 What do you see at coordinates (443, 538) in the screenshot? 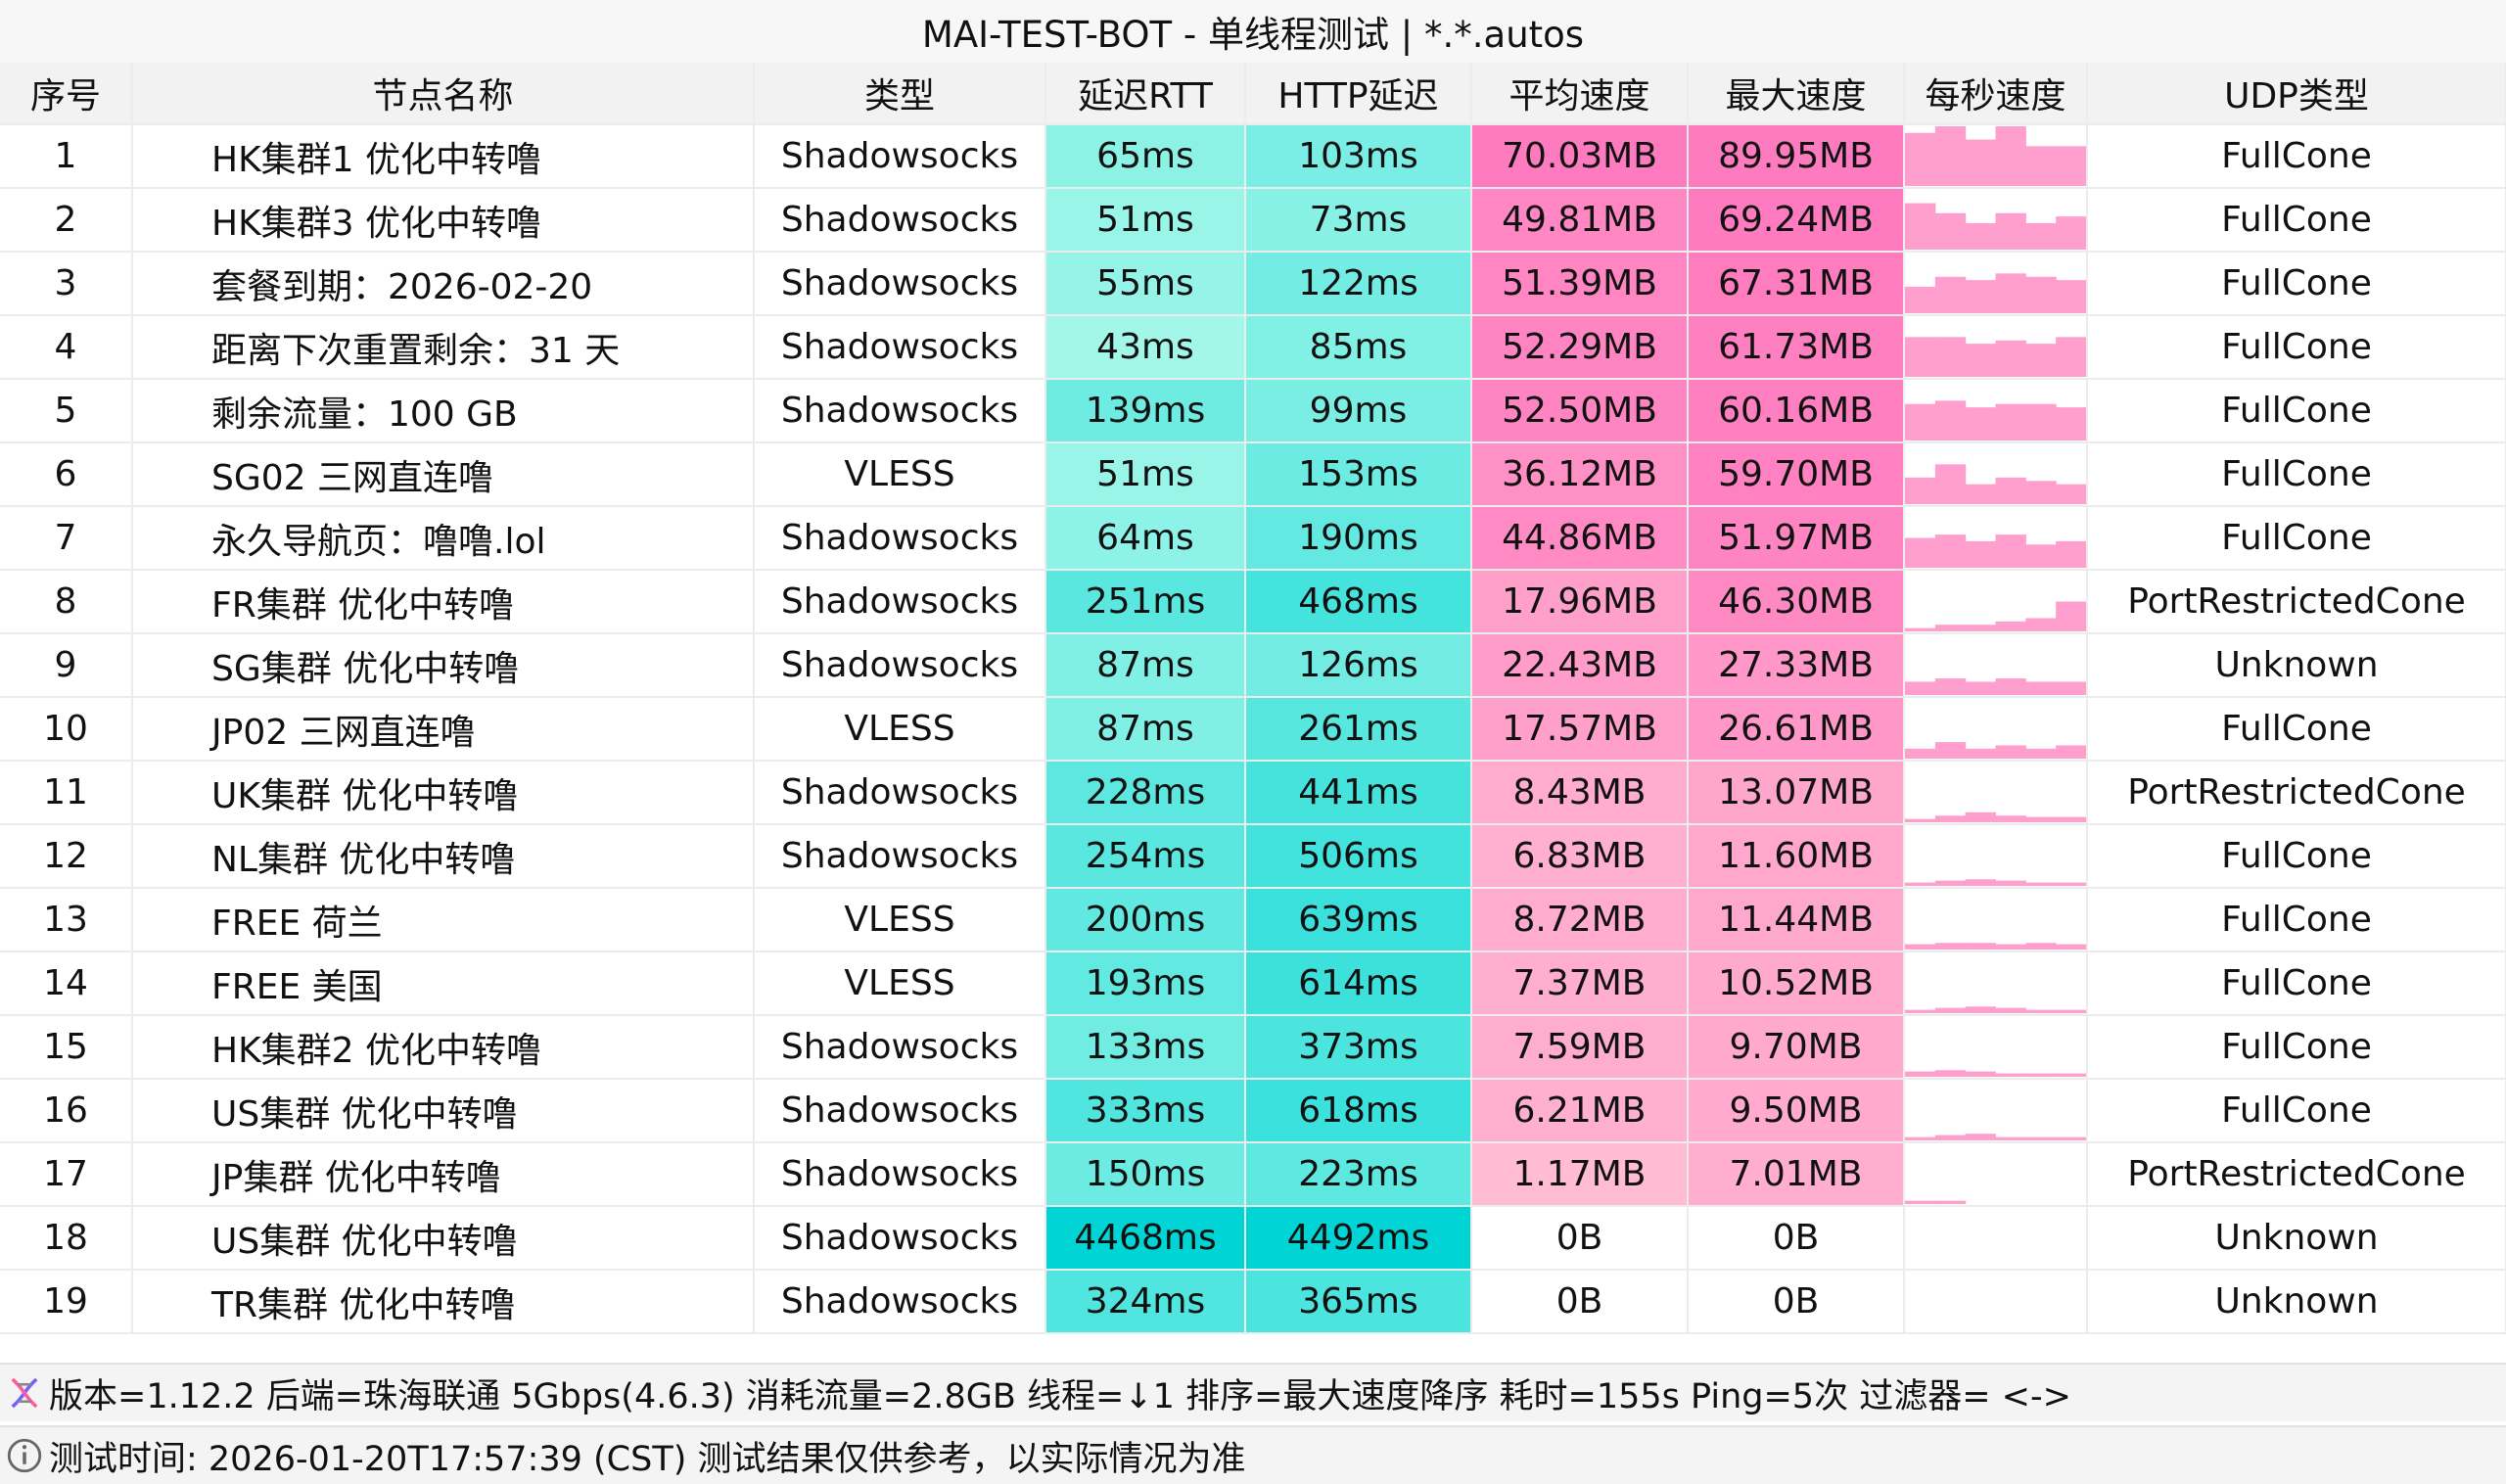
I see `node-name: 永久导航页：噜噜.lol` at bounding box center [443, 538].